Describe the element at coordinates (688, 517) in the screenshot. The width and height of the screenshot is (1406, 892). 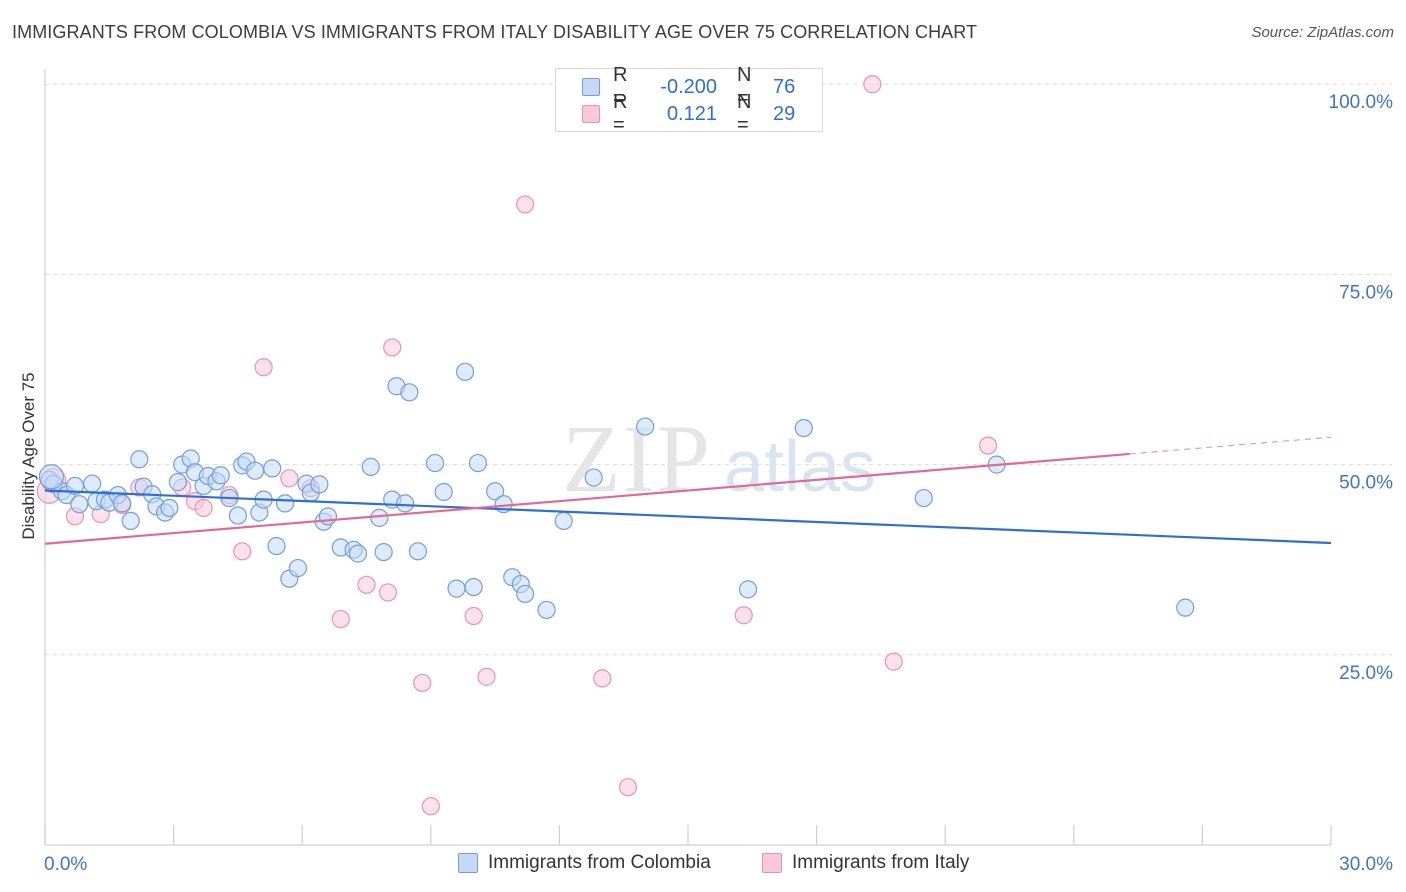
I see `trend-line-colombia` at that location.